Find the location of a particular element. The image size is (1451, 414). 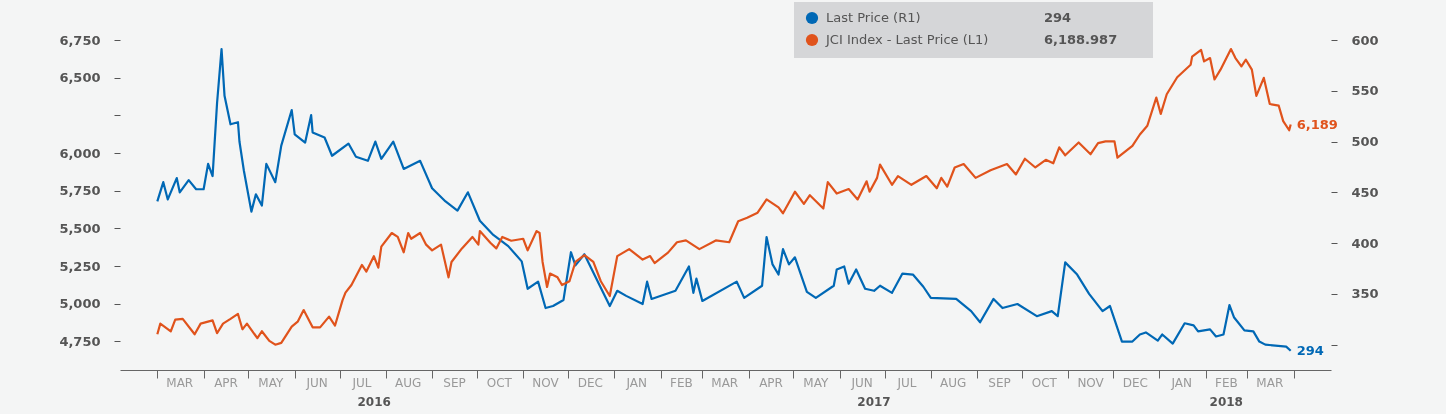

y-tick-label: 6,500 is located at coordinates (80, 78).